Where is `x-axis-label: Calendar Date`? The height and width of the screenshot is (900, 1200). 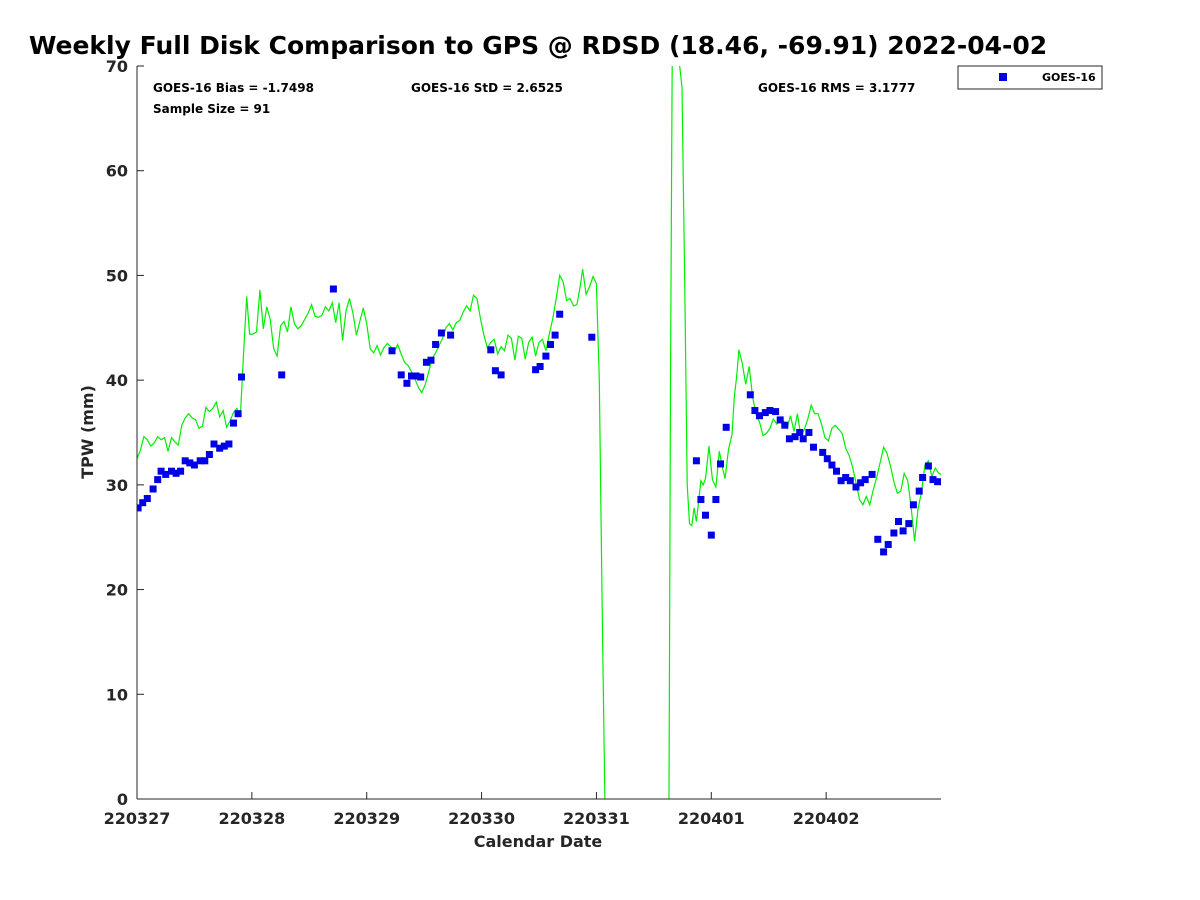 x-axis-label: Calendar Date is located at coordinates (538, 841).